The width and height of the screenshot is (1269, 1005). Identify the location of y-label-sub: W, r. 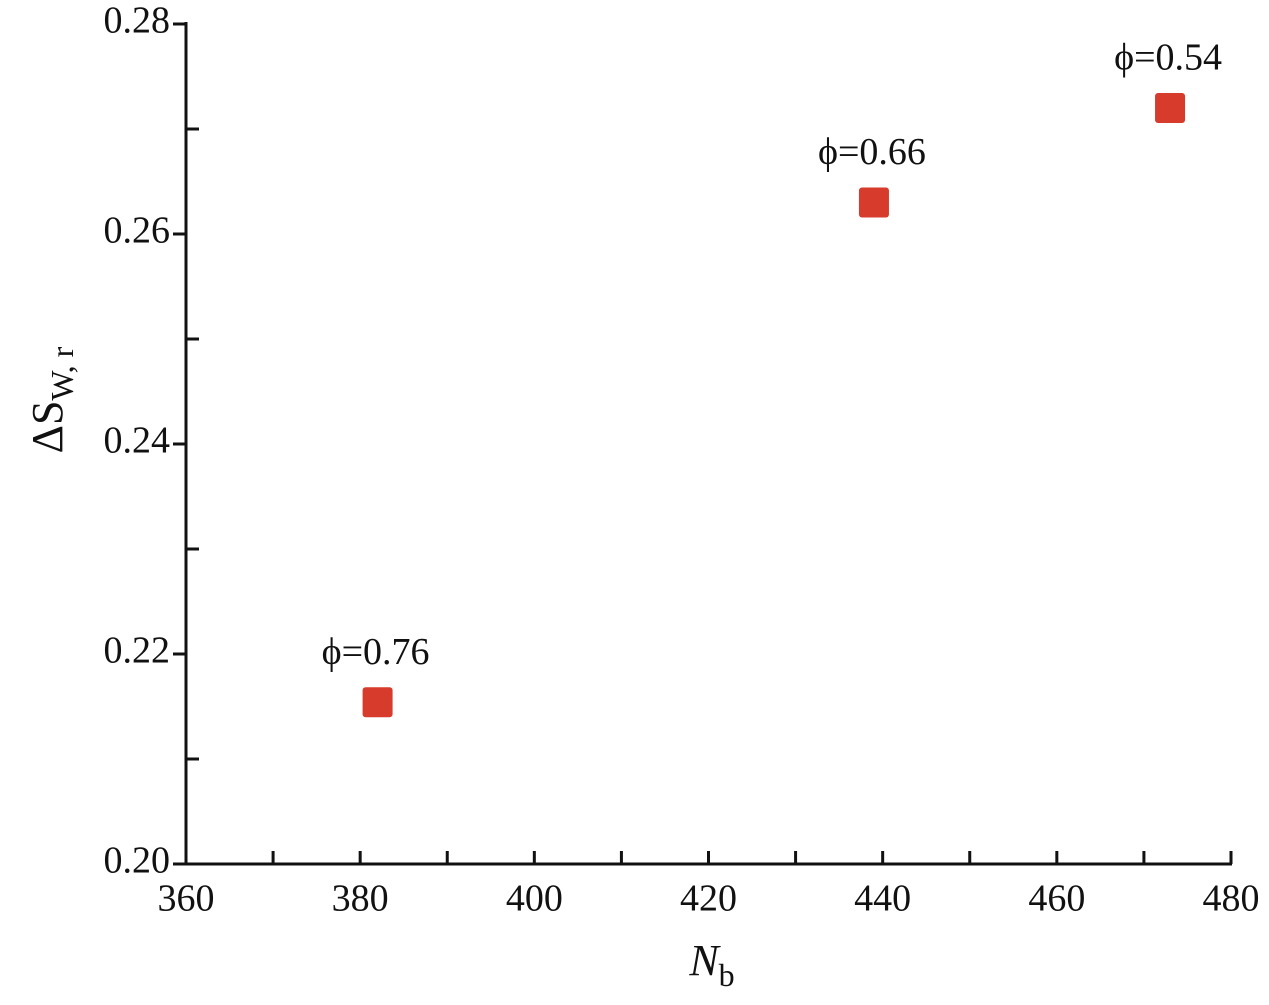
(62, 373).